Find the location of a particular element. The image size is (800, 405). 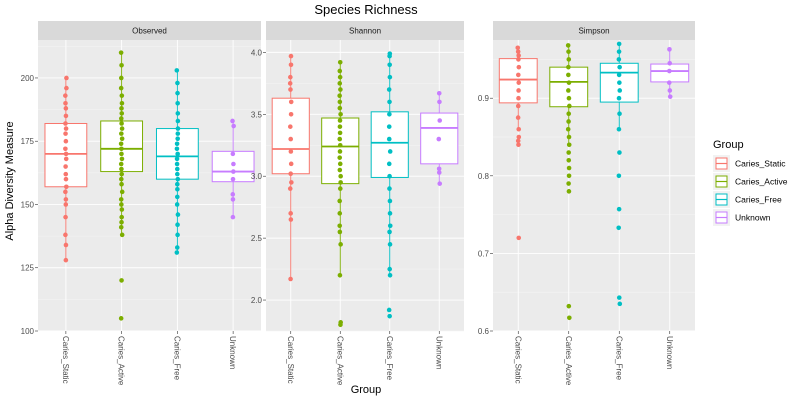

y-tick-label-observed: 200 is located at coordinates (28, 78).